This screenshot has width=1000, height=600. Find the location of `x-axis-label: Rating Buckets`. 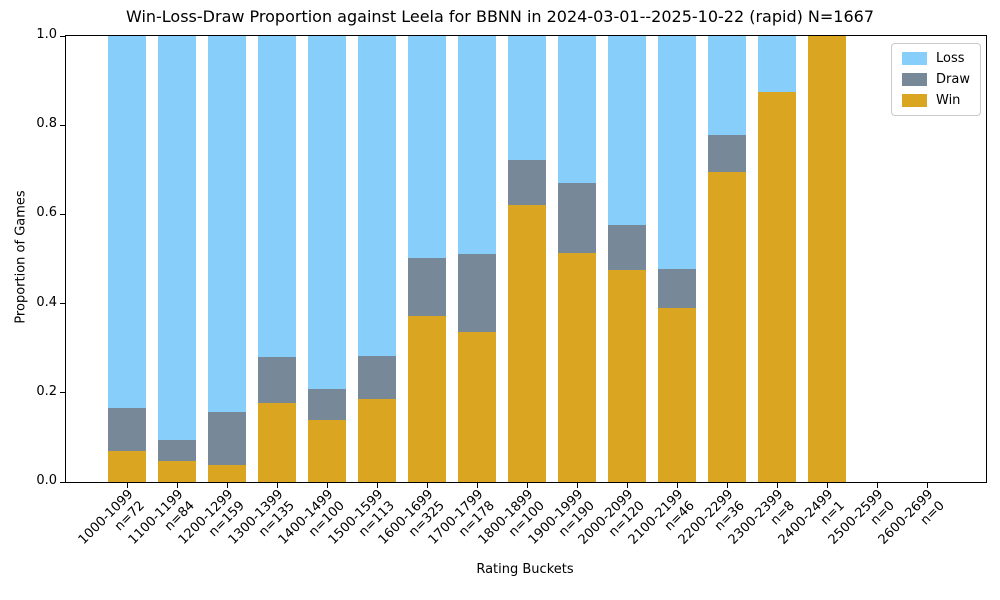

x-axis-label: Rating Buckets is located at coordinates (525, 569).